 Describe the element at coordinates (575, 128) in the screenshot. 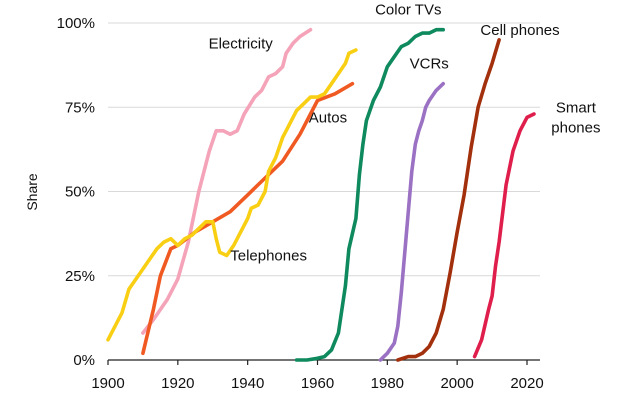

I see `series-label: phones` at that location.